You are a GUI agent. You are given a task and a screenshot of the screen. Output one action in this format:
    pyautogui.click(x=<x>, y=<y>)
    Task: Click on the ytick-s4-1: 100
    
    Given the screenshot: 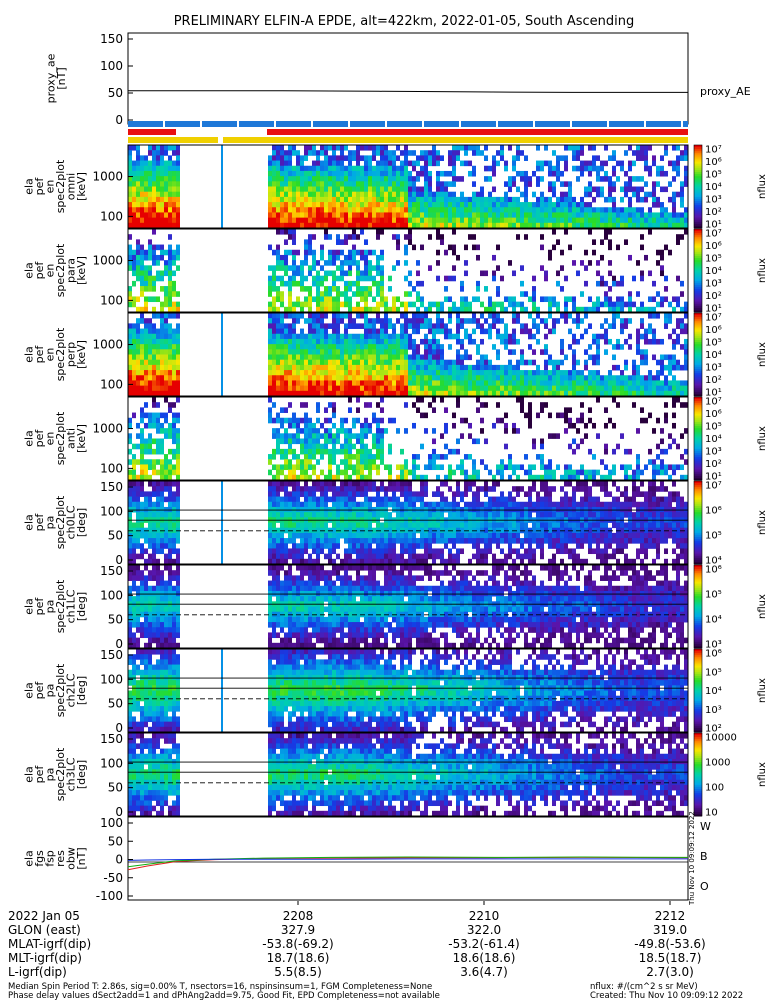 What is the action you would take?
    pyautogui.click(x=111, y=468)
    